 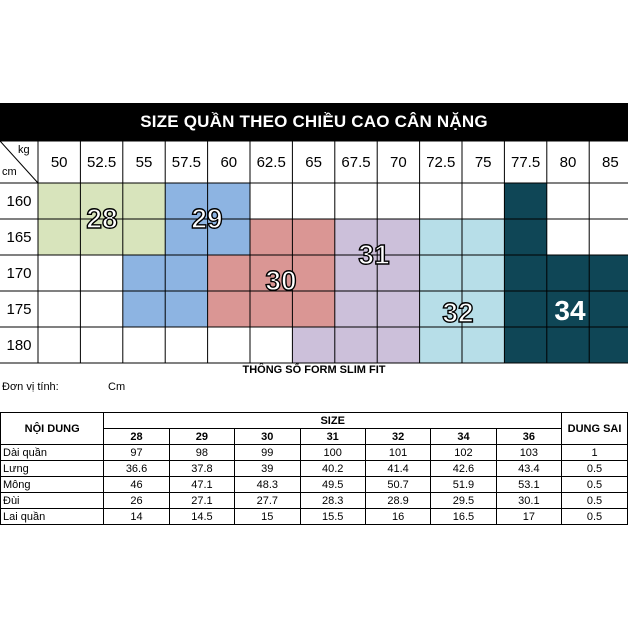 What do you see at coordinates (568, 162) in the screenshot?
I see `weight-label: 80` at bounding box center [568, 162].